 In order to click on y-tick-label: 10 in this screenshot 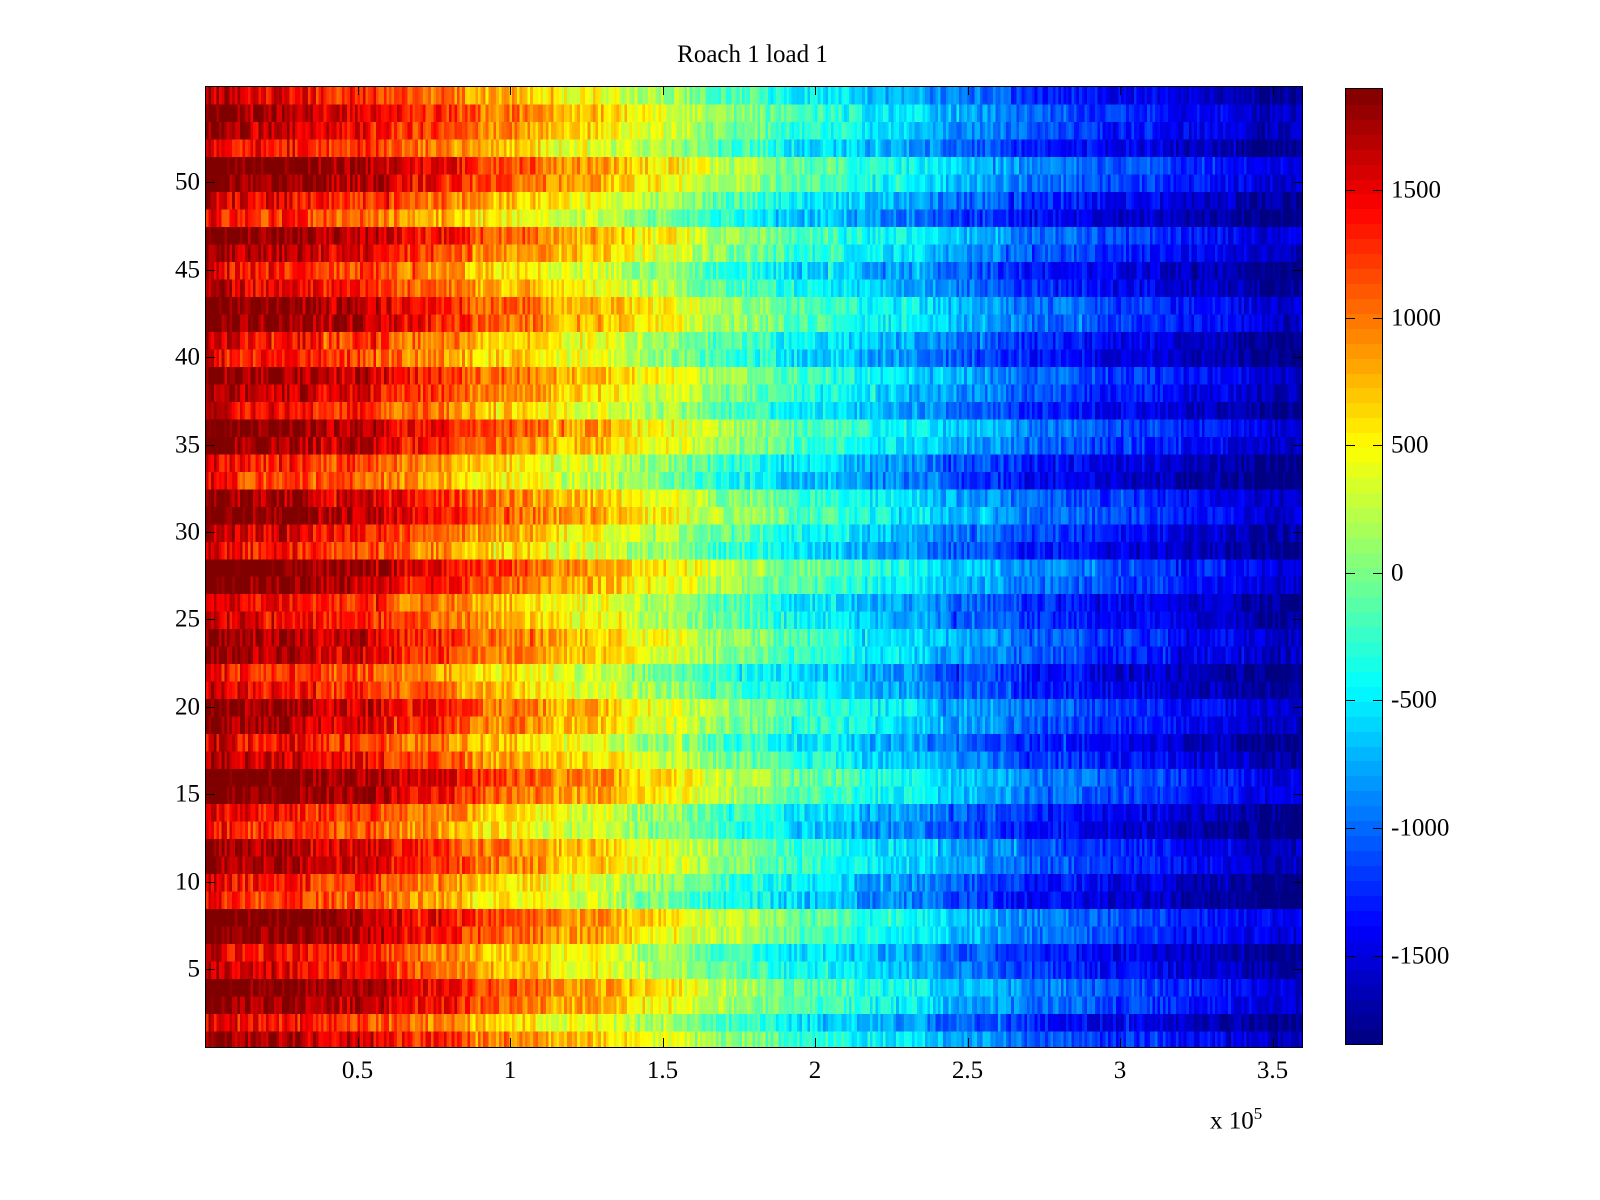, I will do `click(187, 882)`.